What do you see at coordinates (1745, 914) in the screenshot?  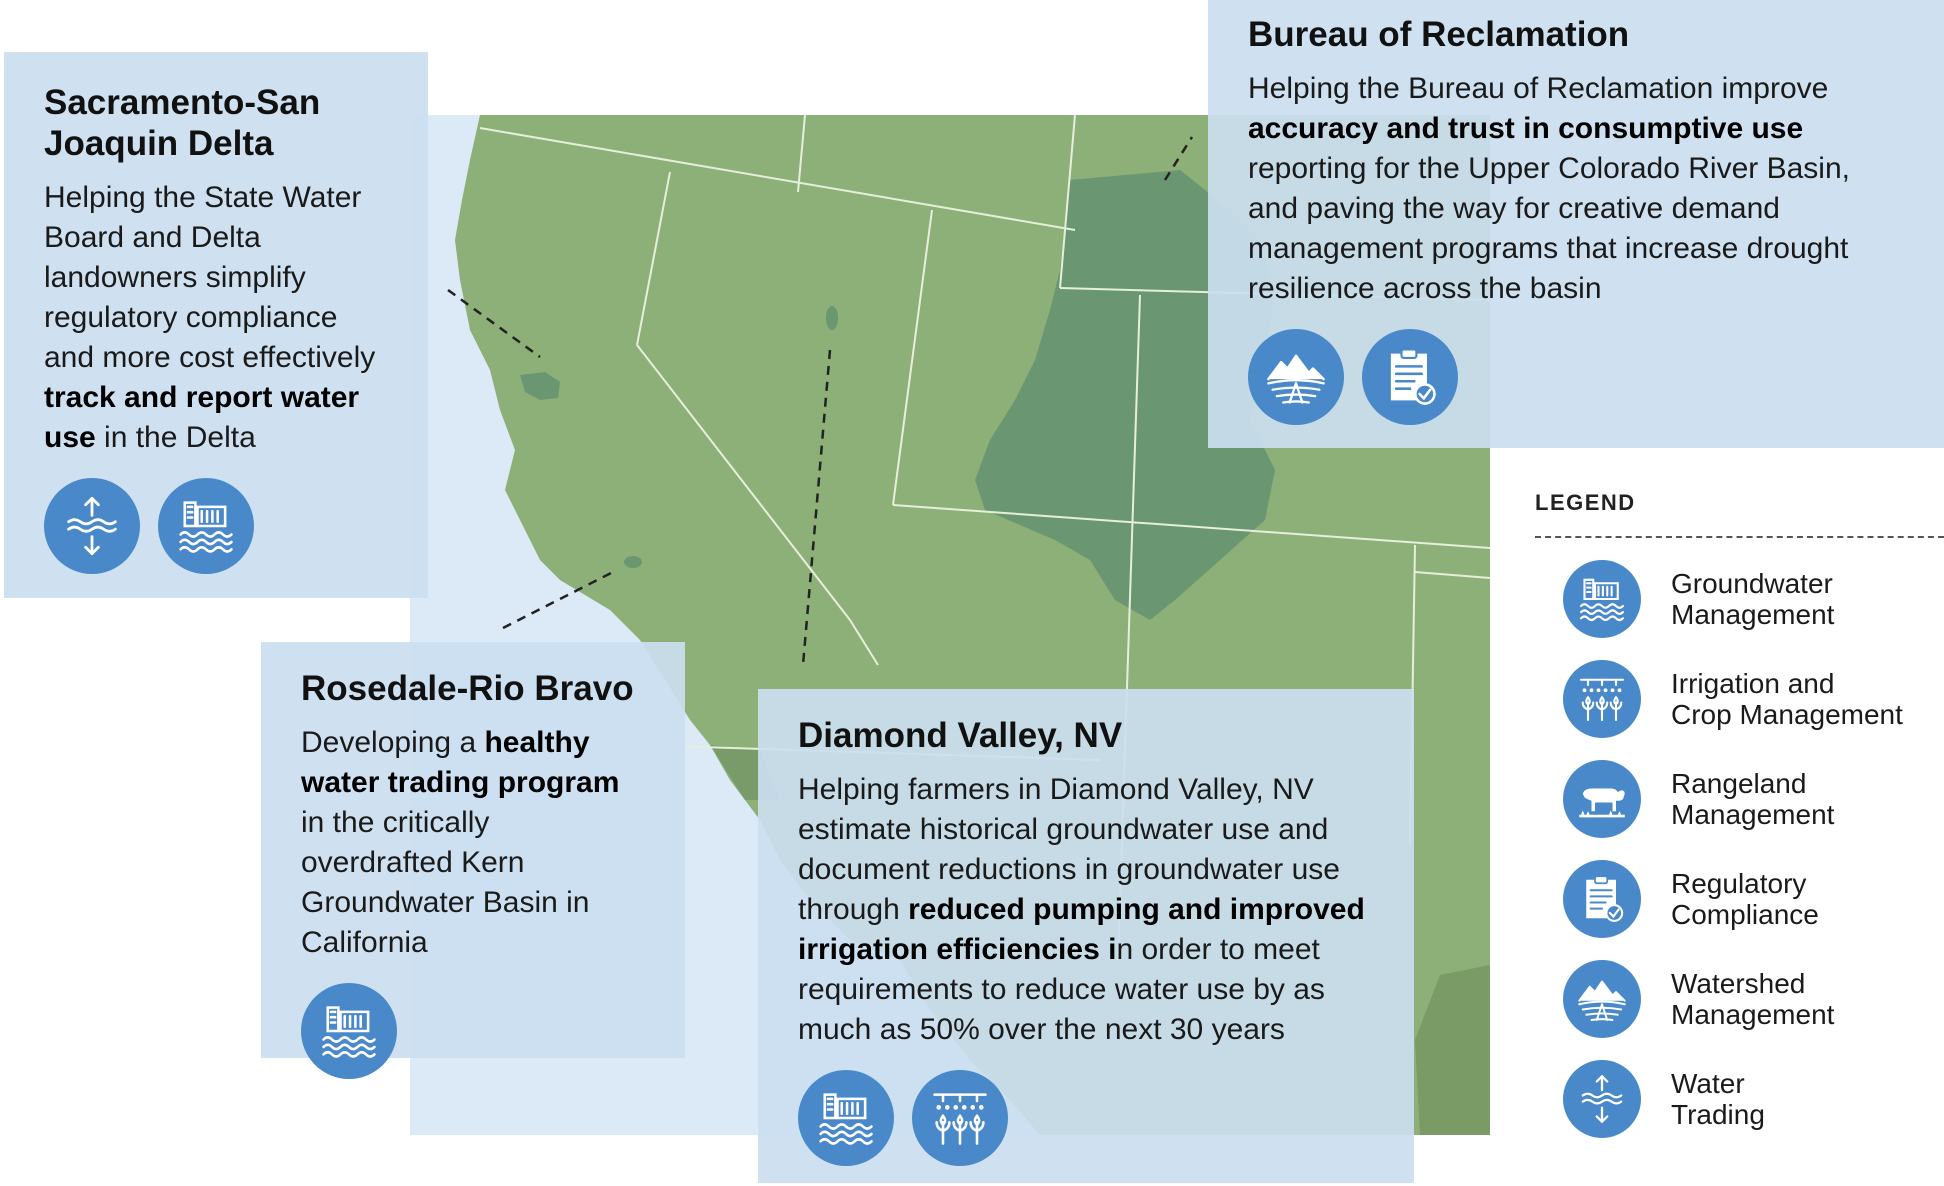 I see `legend-label-line2: Compliance` at bounding box center [1745, 914].